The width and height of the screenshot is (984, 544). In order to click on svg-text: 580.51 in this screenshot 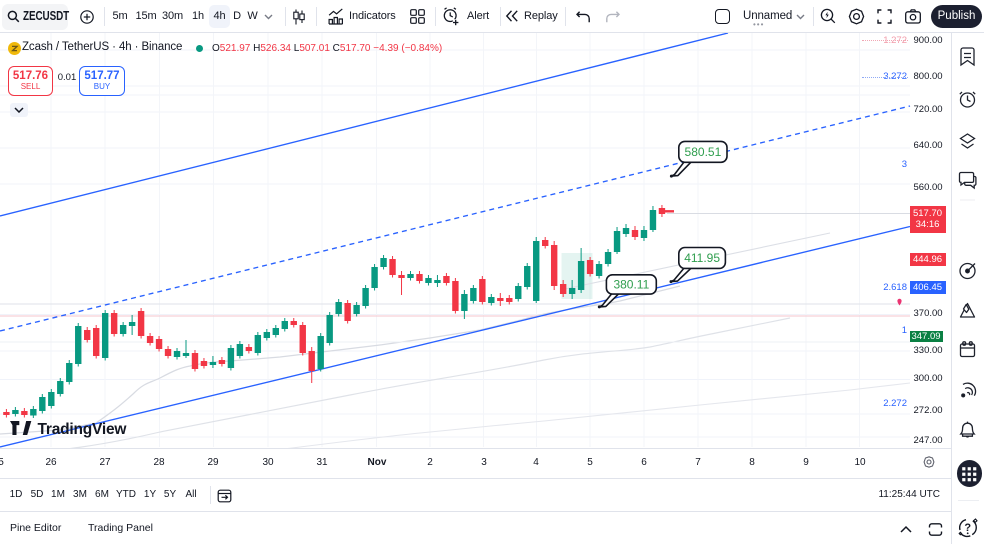, I will do `click(703, 152)`.